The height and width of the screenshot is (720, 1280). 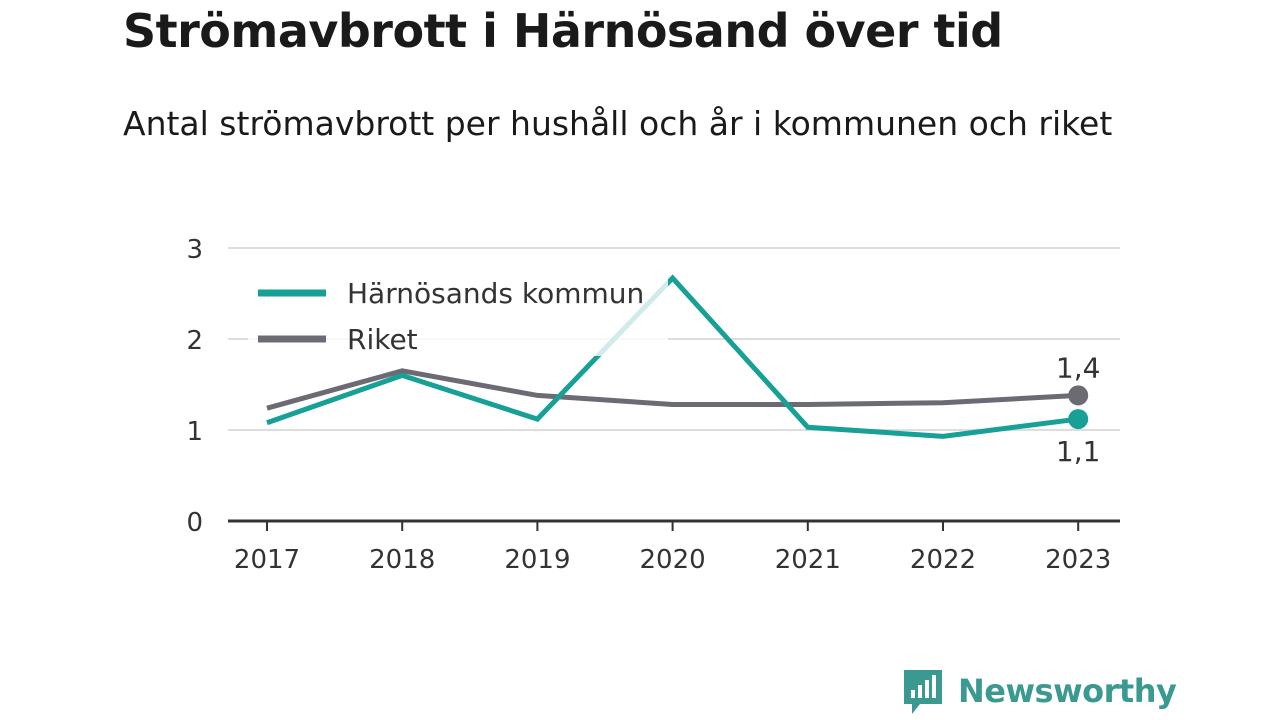 What do you see at coordinates (943, 560) in the screenshot?
I see `x-tick-label: 2022` at bounding box center [943, 560].